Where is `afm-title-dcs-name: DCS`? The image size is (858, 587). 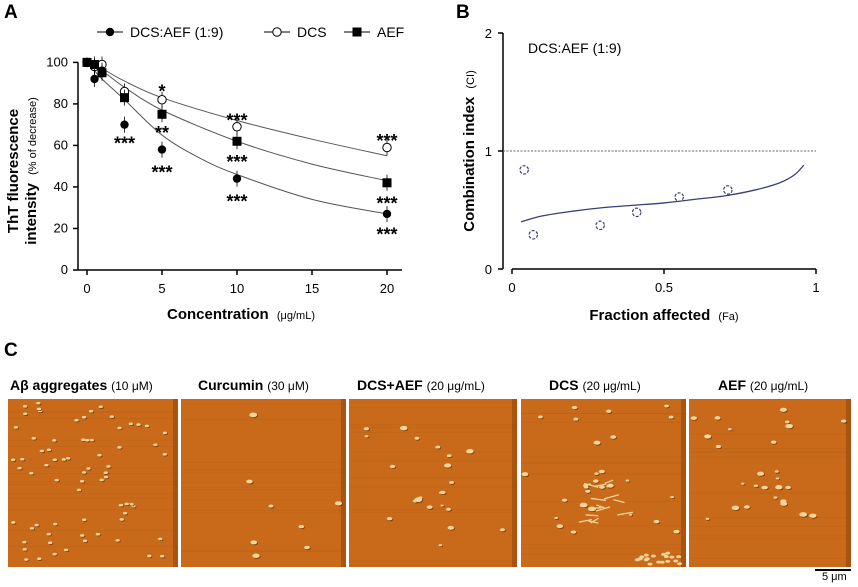
afm-title-dcs-name: DCS is located at coordinates (564, 385).